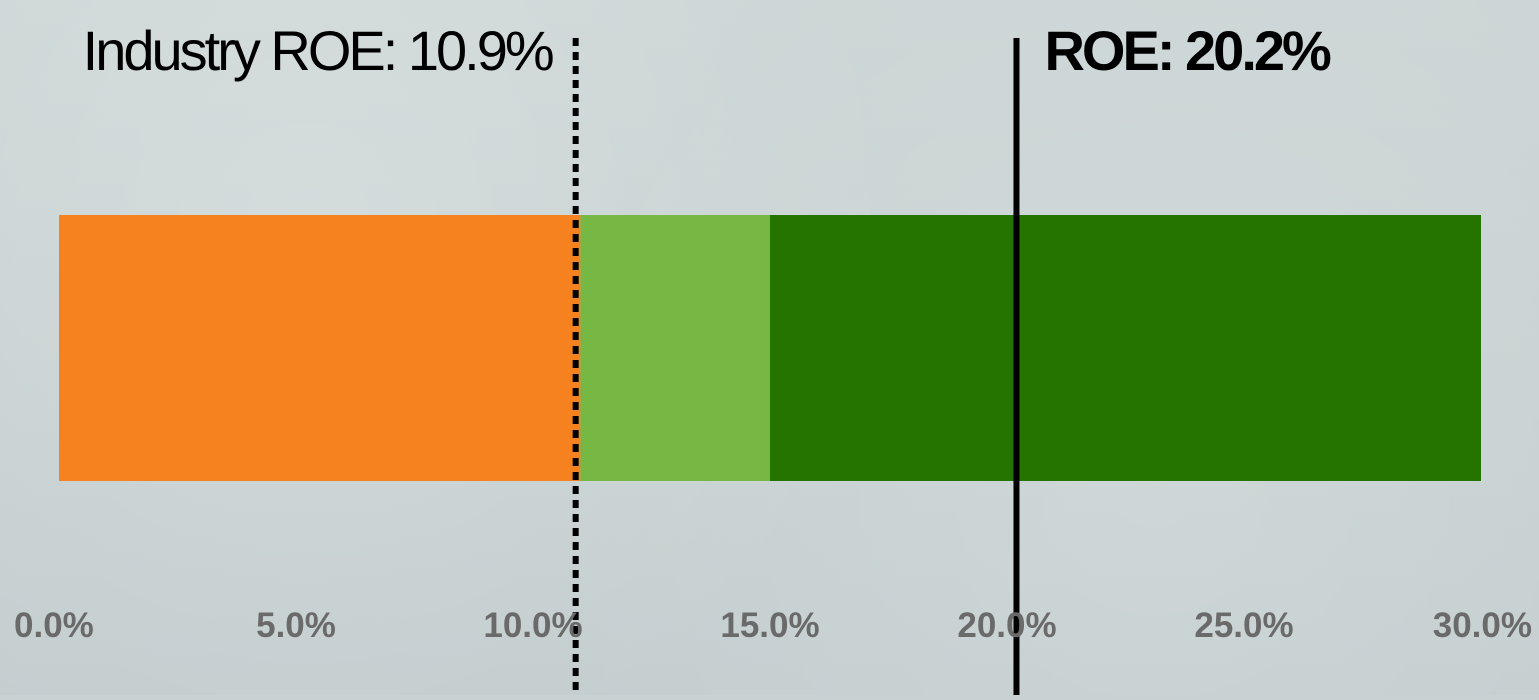 This screenshot has width=1539, height=700. I want to click on reference-labels: Industry ROE: 10.9% ROE: 20.2%, so click(708, 50).